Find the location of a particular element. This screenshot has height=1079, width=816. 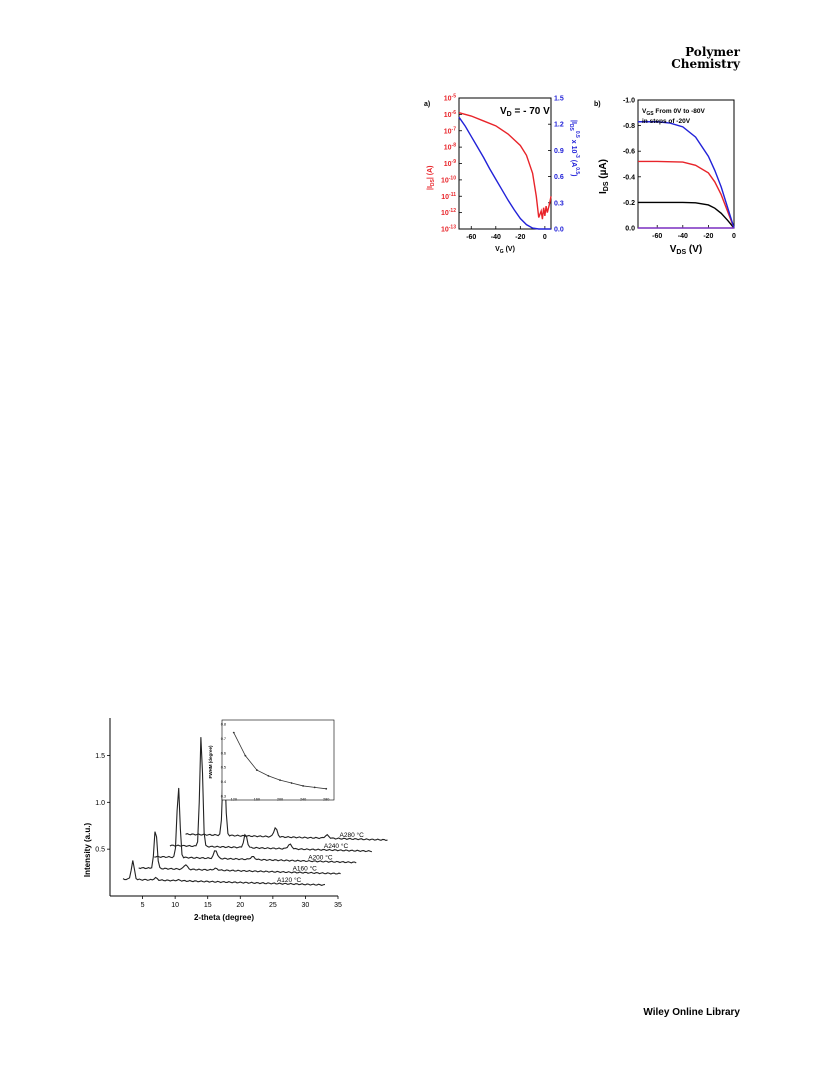

y-axis-ticks: 1.5 1.0 0.5 is located at coordinates (102, 803).